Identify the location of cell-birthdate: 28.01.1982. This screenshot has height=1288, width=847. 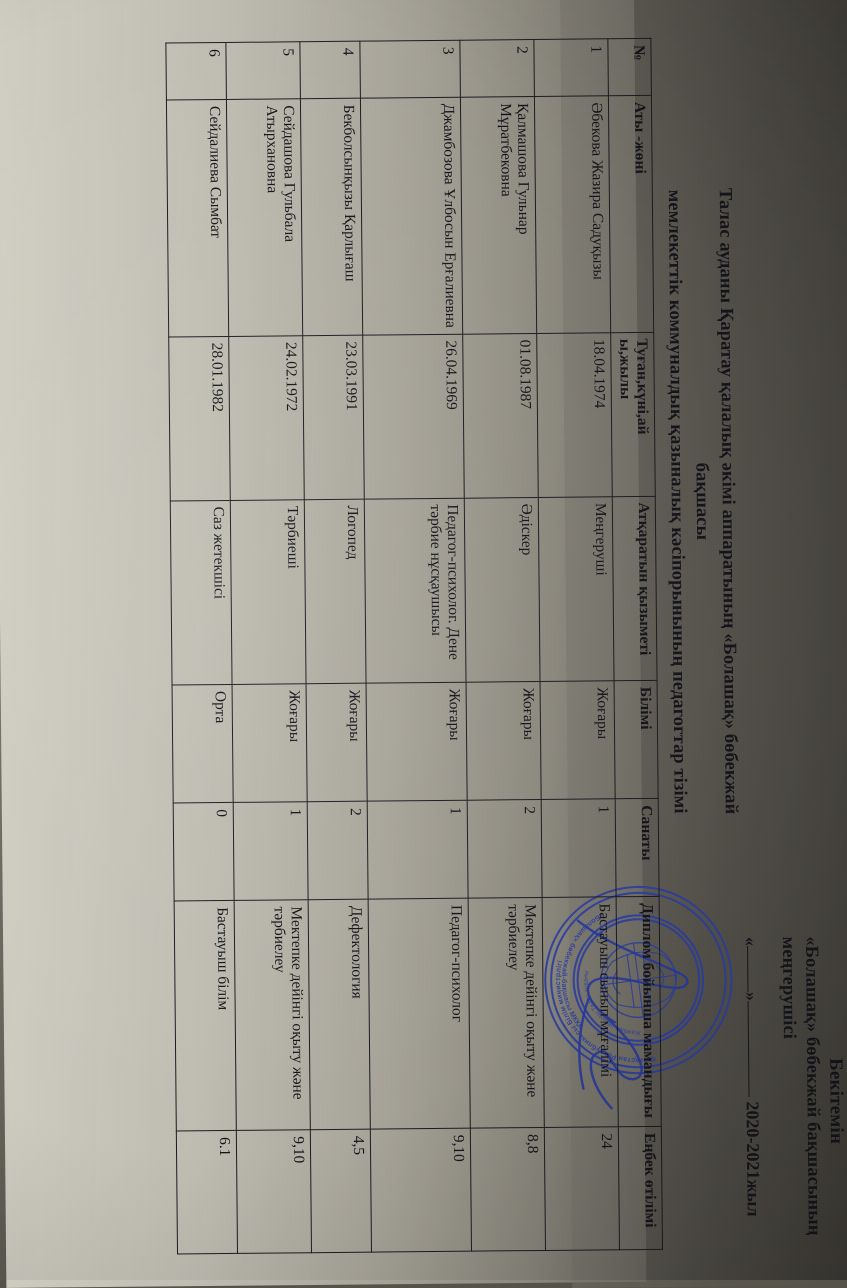
(200, 418).